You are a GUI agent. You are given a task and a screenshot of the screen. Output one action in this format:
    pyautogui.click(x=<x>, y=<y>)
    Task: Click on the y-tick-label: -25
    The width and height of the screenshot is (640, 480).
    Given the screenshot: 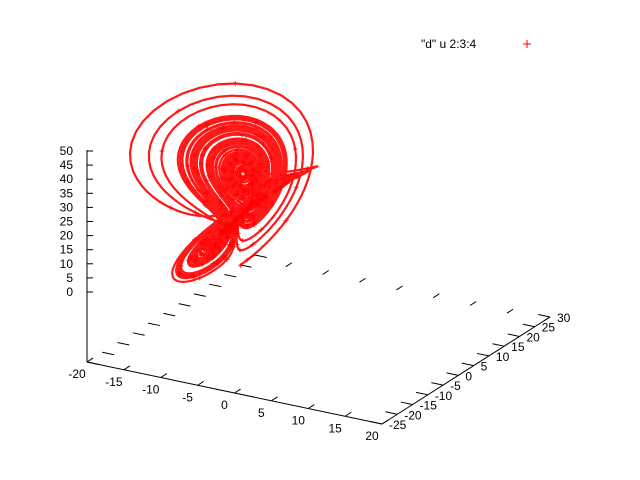 What is the action you would take?
    pyautogui.click(x=398, y=425)
    